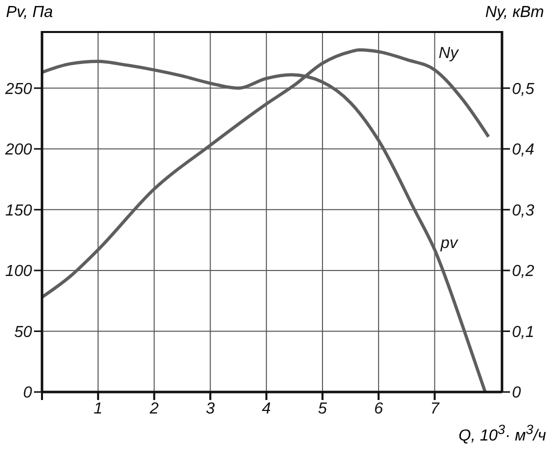  I want to click on series-label: Ny, so click(449, 53).